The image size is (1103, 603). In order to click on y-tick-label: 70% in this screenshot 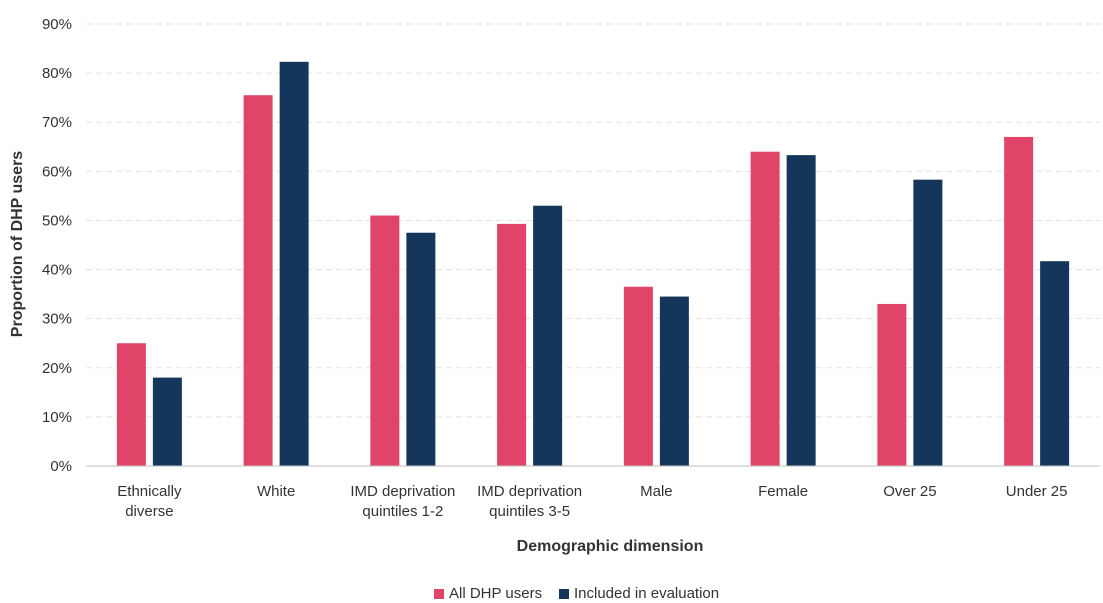, I will do `click(57, 122)`.